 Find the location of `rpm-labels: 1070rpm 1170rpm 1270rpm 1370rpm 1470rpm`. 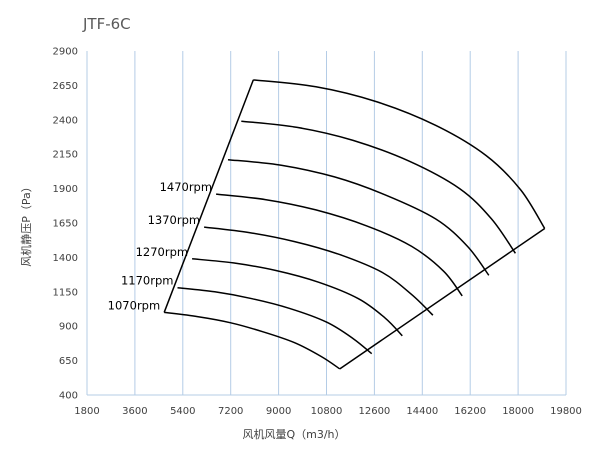

rpm-labels: 1070rpm 1170rpm 1270rpm 1370rpm 1470rpm is located at coordinates (160, 246).